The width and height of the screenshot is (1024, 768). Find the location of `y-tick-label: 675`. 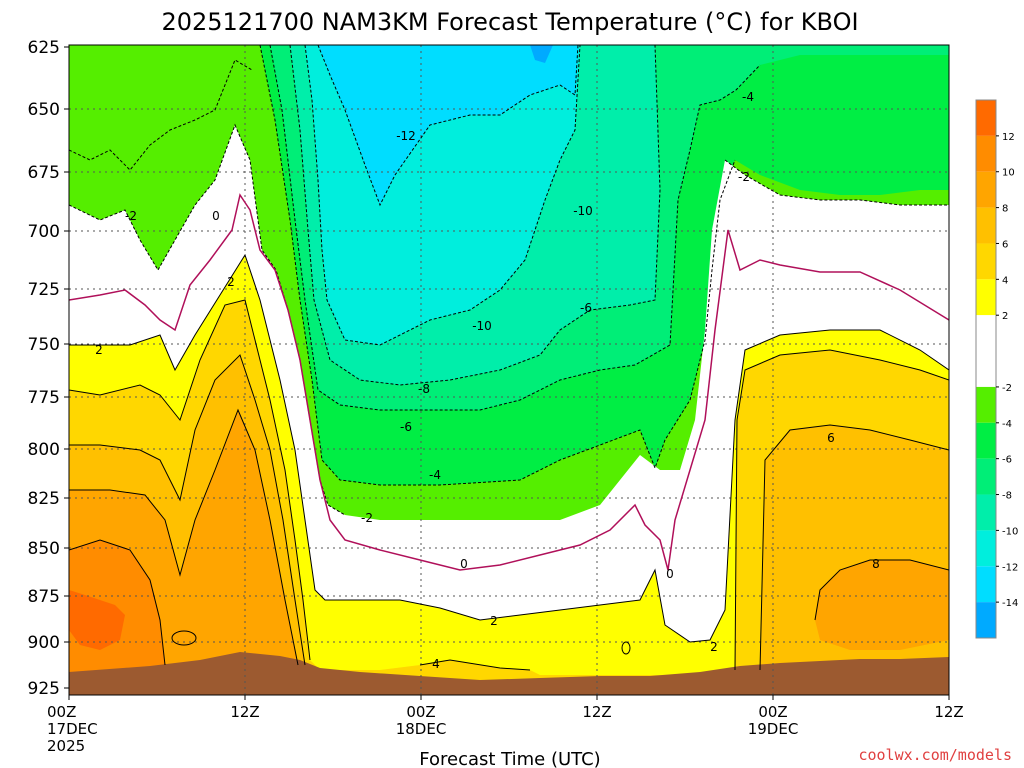

y-tick-label: 675 is located at coordinates (44, 173).